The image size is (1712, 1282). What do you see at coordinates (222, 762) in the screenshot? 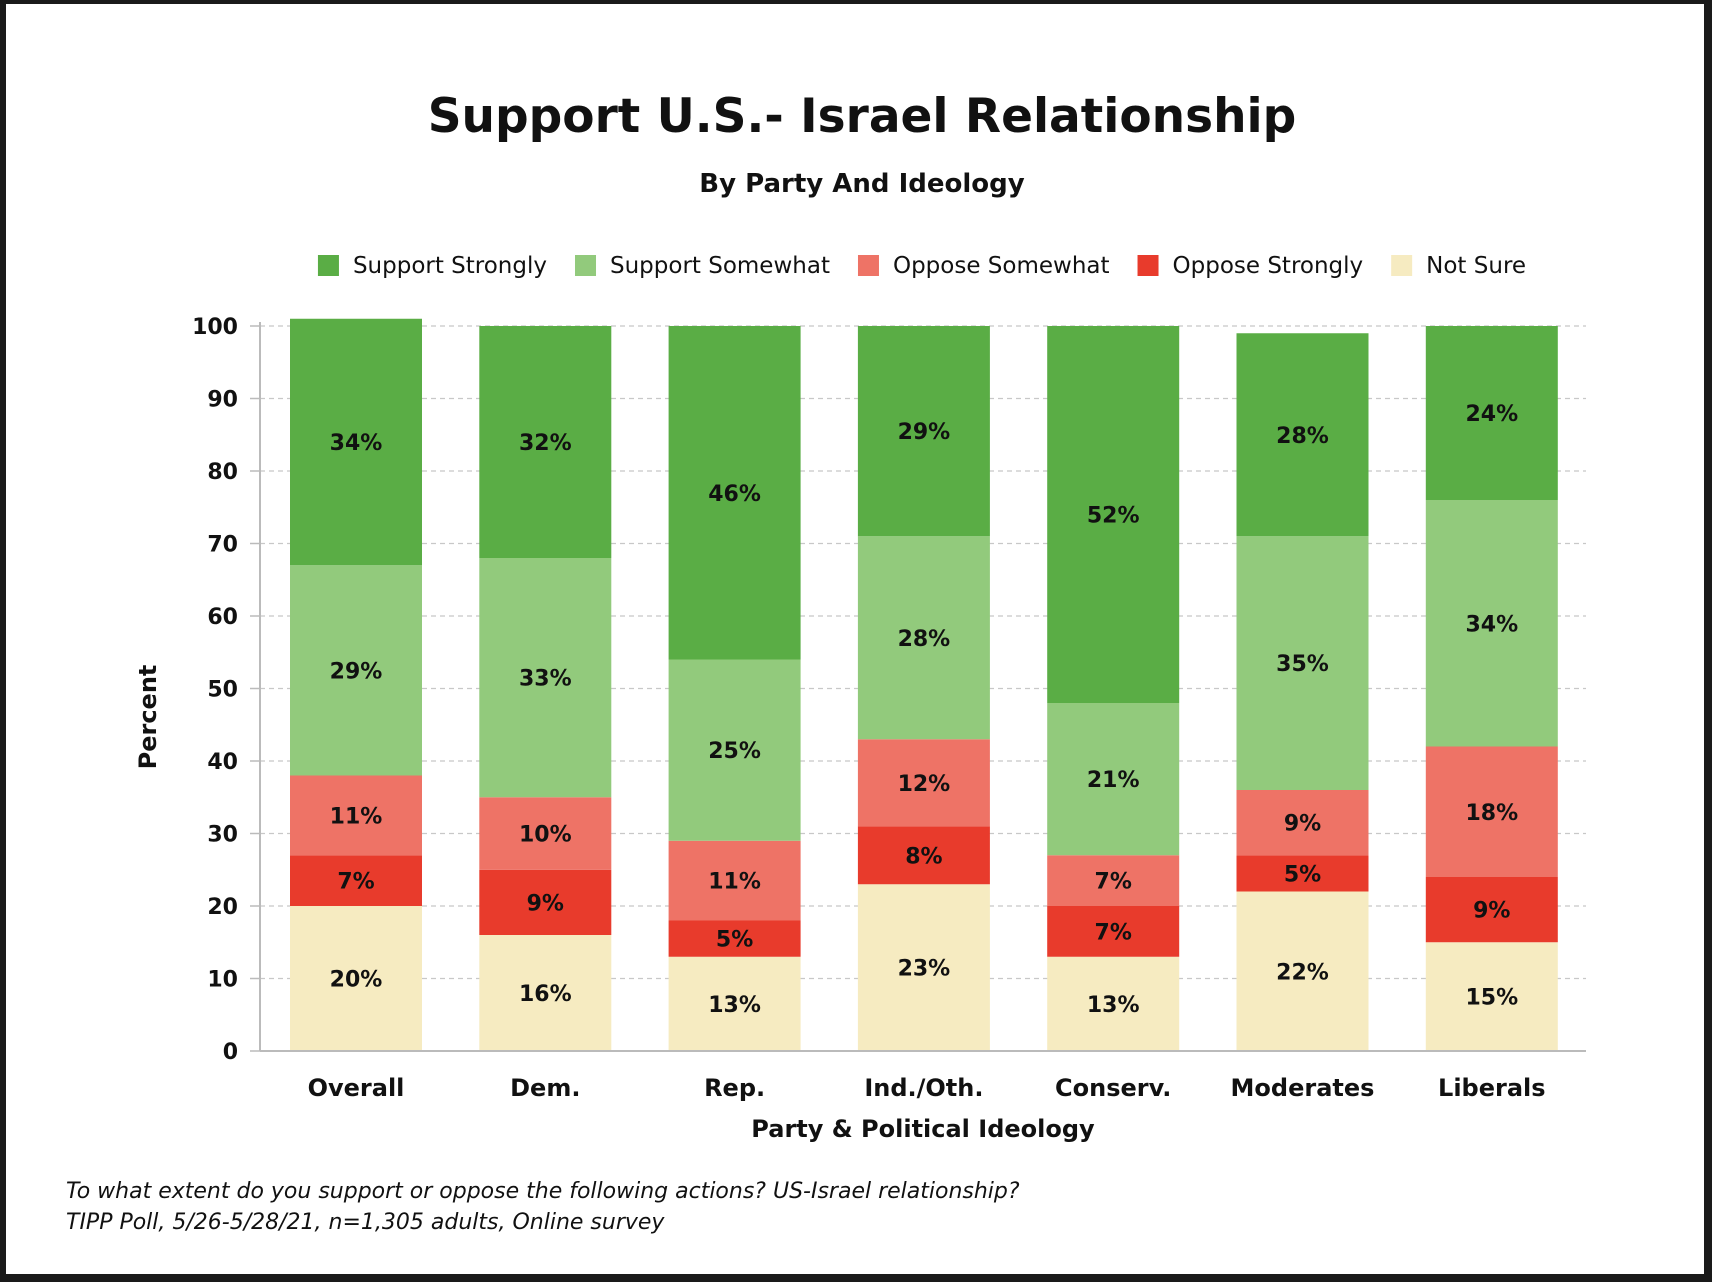
I see `y-tick-label: 40` at bounding box center [222, 762].